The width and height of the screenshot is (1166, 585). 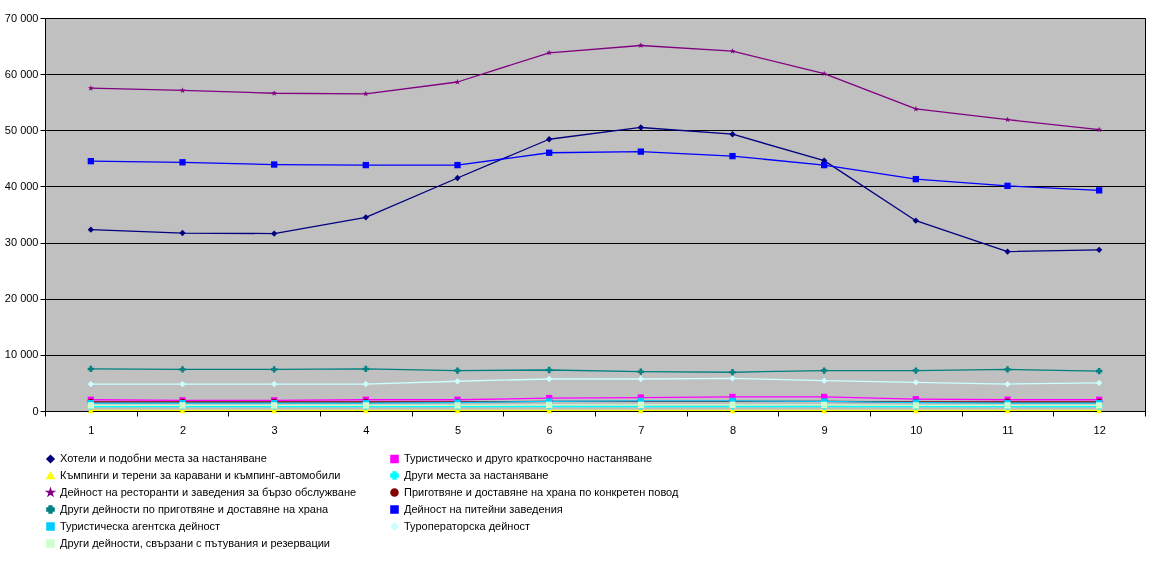 What do you see at coordinates (195, 542) in the screenshot?
I see `legend-label: Други дейности, свързани с пътувания и резервации` at bounding box center [195, 542].